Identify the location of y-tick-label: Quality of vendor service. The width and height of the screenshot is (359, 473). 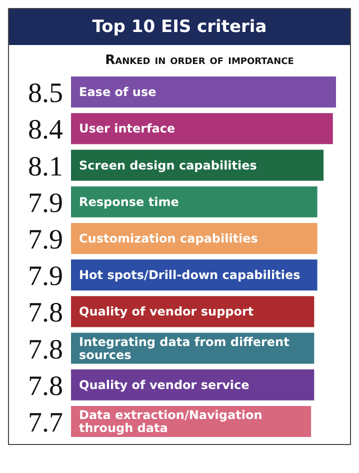
(164, 385).